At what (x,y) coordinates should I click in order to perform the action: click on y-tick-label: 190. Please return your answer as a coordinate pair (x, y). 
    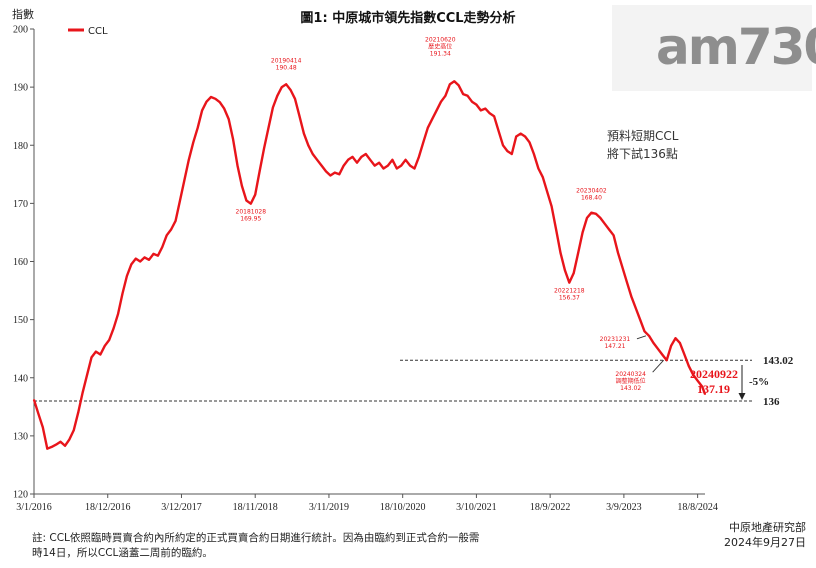
    Looking at the image, I should click on (20, 88).